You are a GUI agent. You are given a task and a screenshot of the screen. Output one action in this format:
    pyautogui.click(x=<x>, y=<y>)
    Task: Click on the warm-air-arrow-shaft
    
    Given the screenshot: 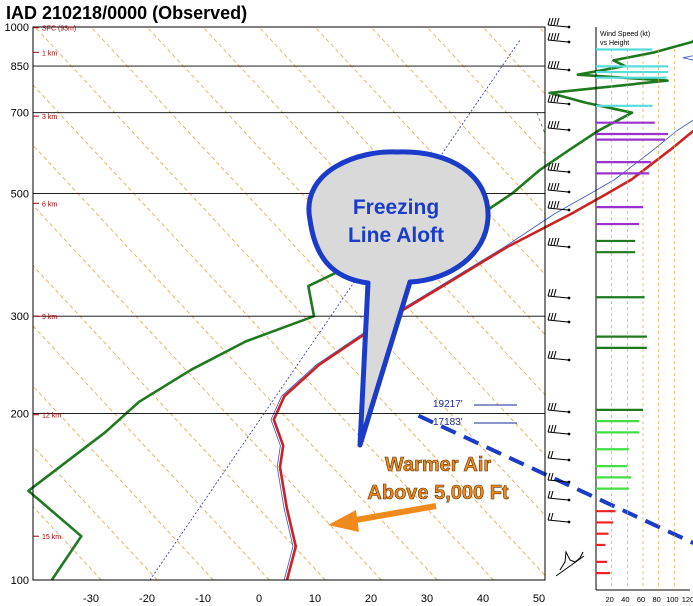 What is the action you would take?
    pyautogui.click(x=393, y=513)
    